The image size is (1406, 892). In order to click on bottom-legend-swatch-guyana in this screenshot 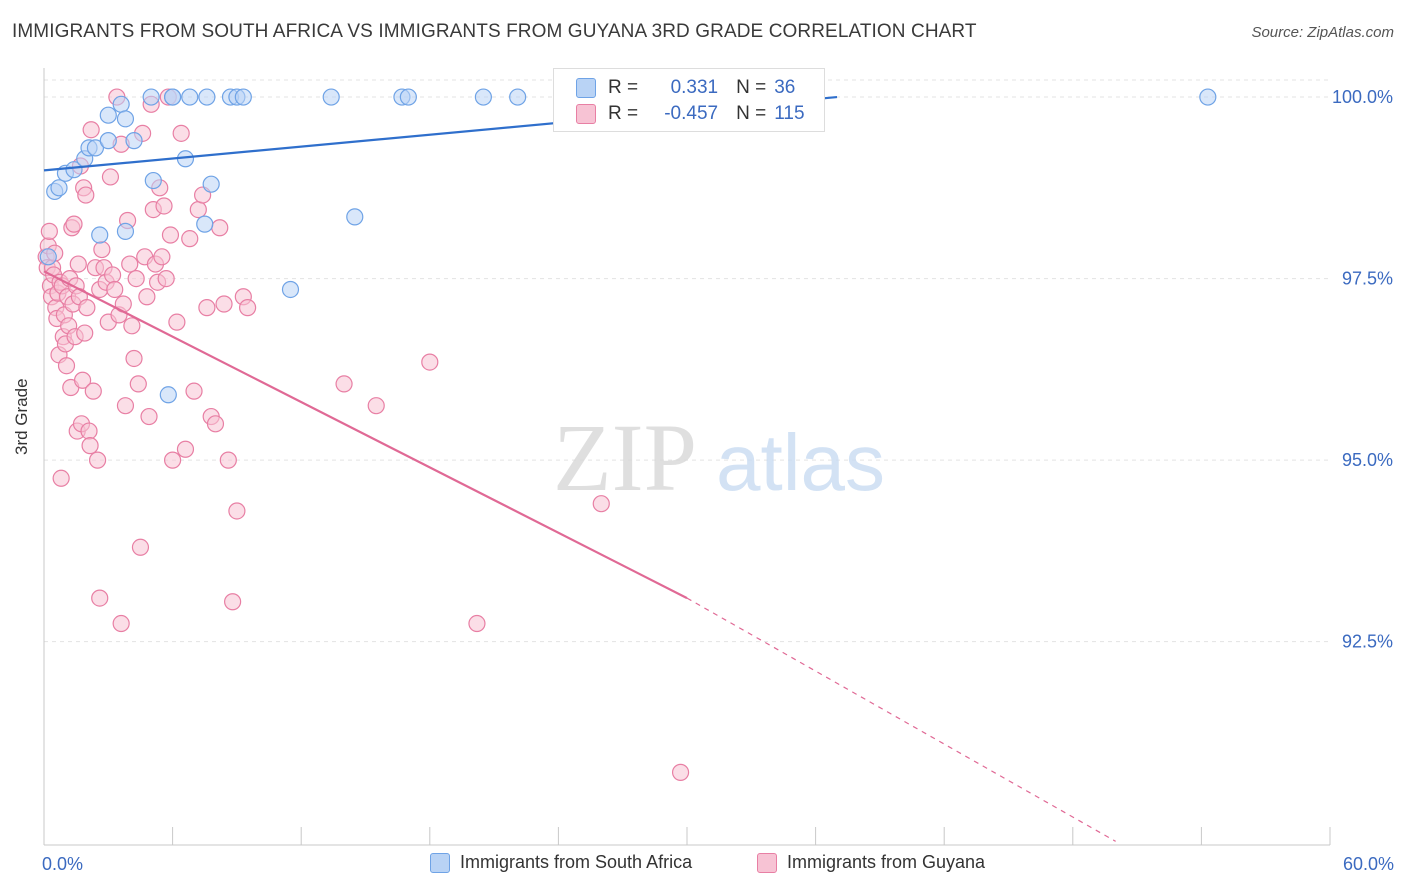, I will do `click(767, 862)`.